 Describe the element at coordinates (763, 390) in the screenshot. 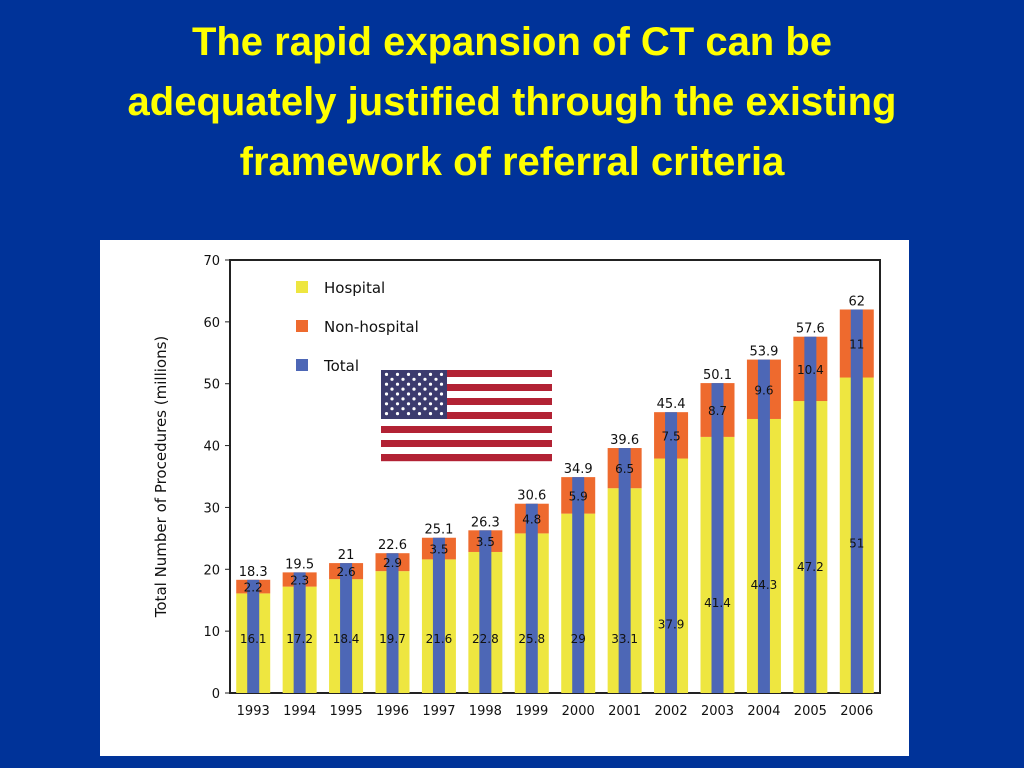

I see `label-non-hospital: 9.6` at that location.